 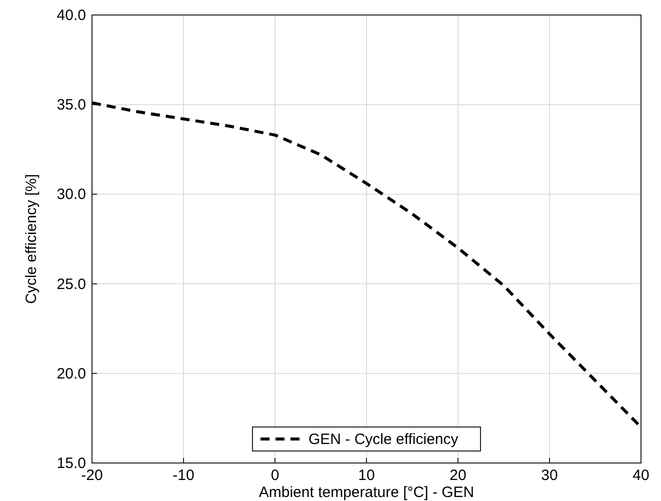 I want to click on x-tick-label: -10, so click(x=183, y=475).